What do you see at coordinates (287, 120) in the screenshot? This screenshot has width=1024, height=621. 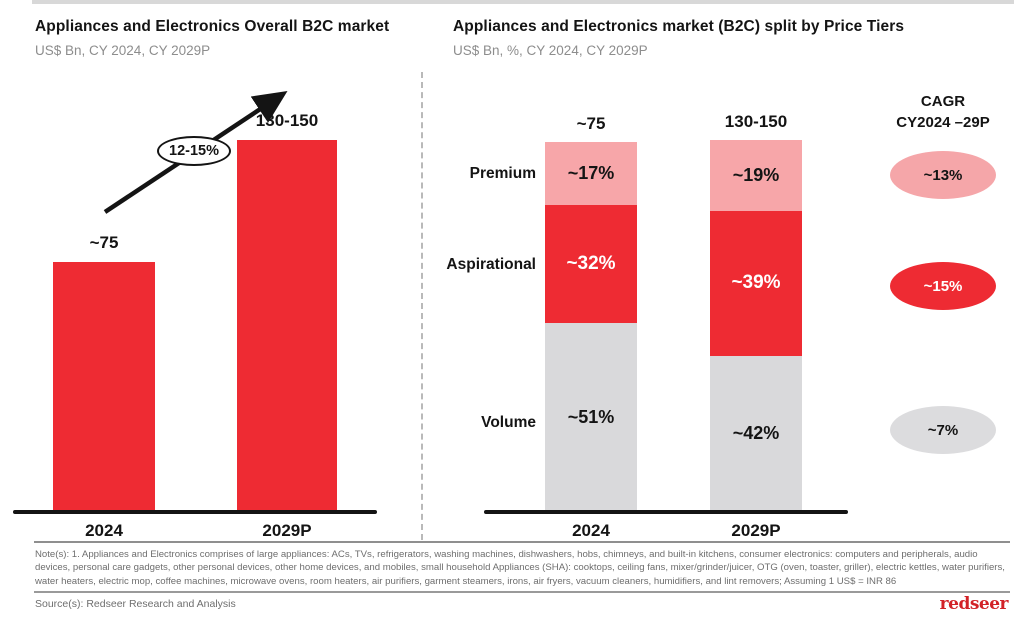 I see `bar-value-2029p: 130-150` at bounding box center [287, 120].